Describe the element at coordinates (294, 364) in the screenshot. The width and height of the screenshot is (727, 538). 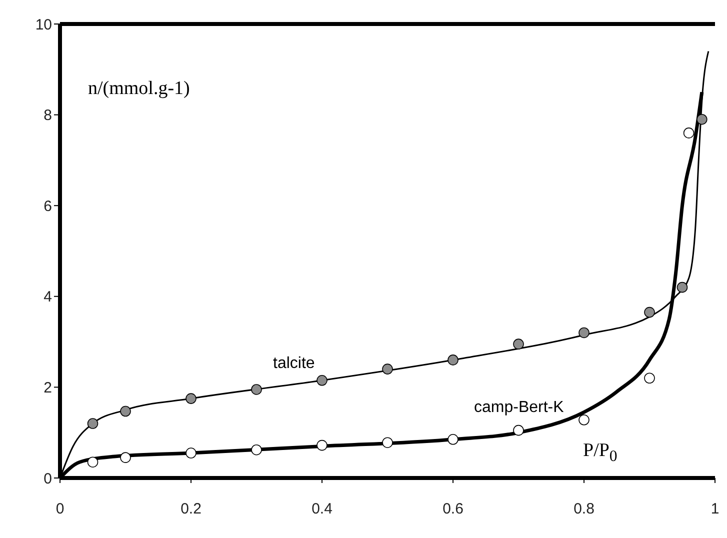
I see `annotation: talcite` at that location.